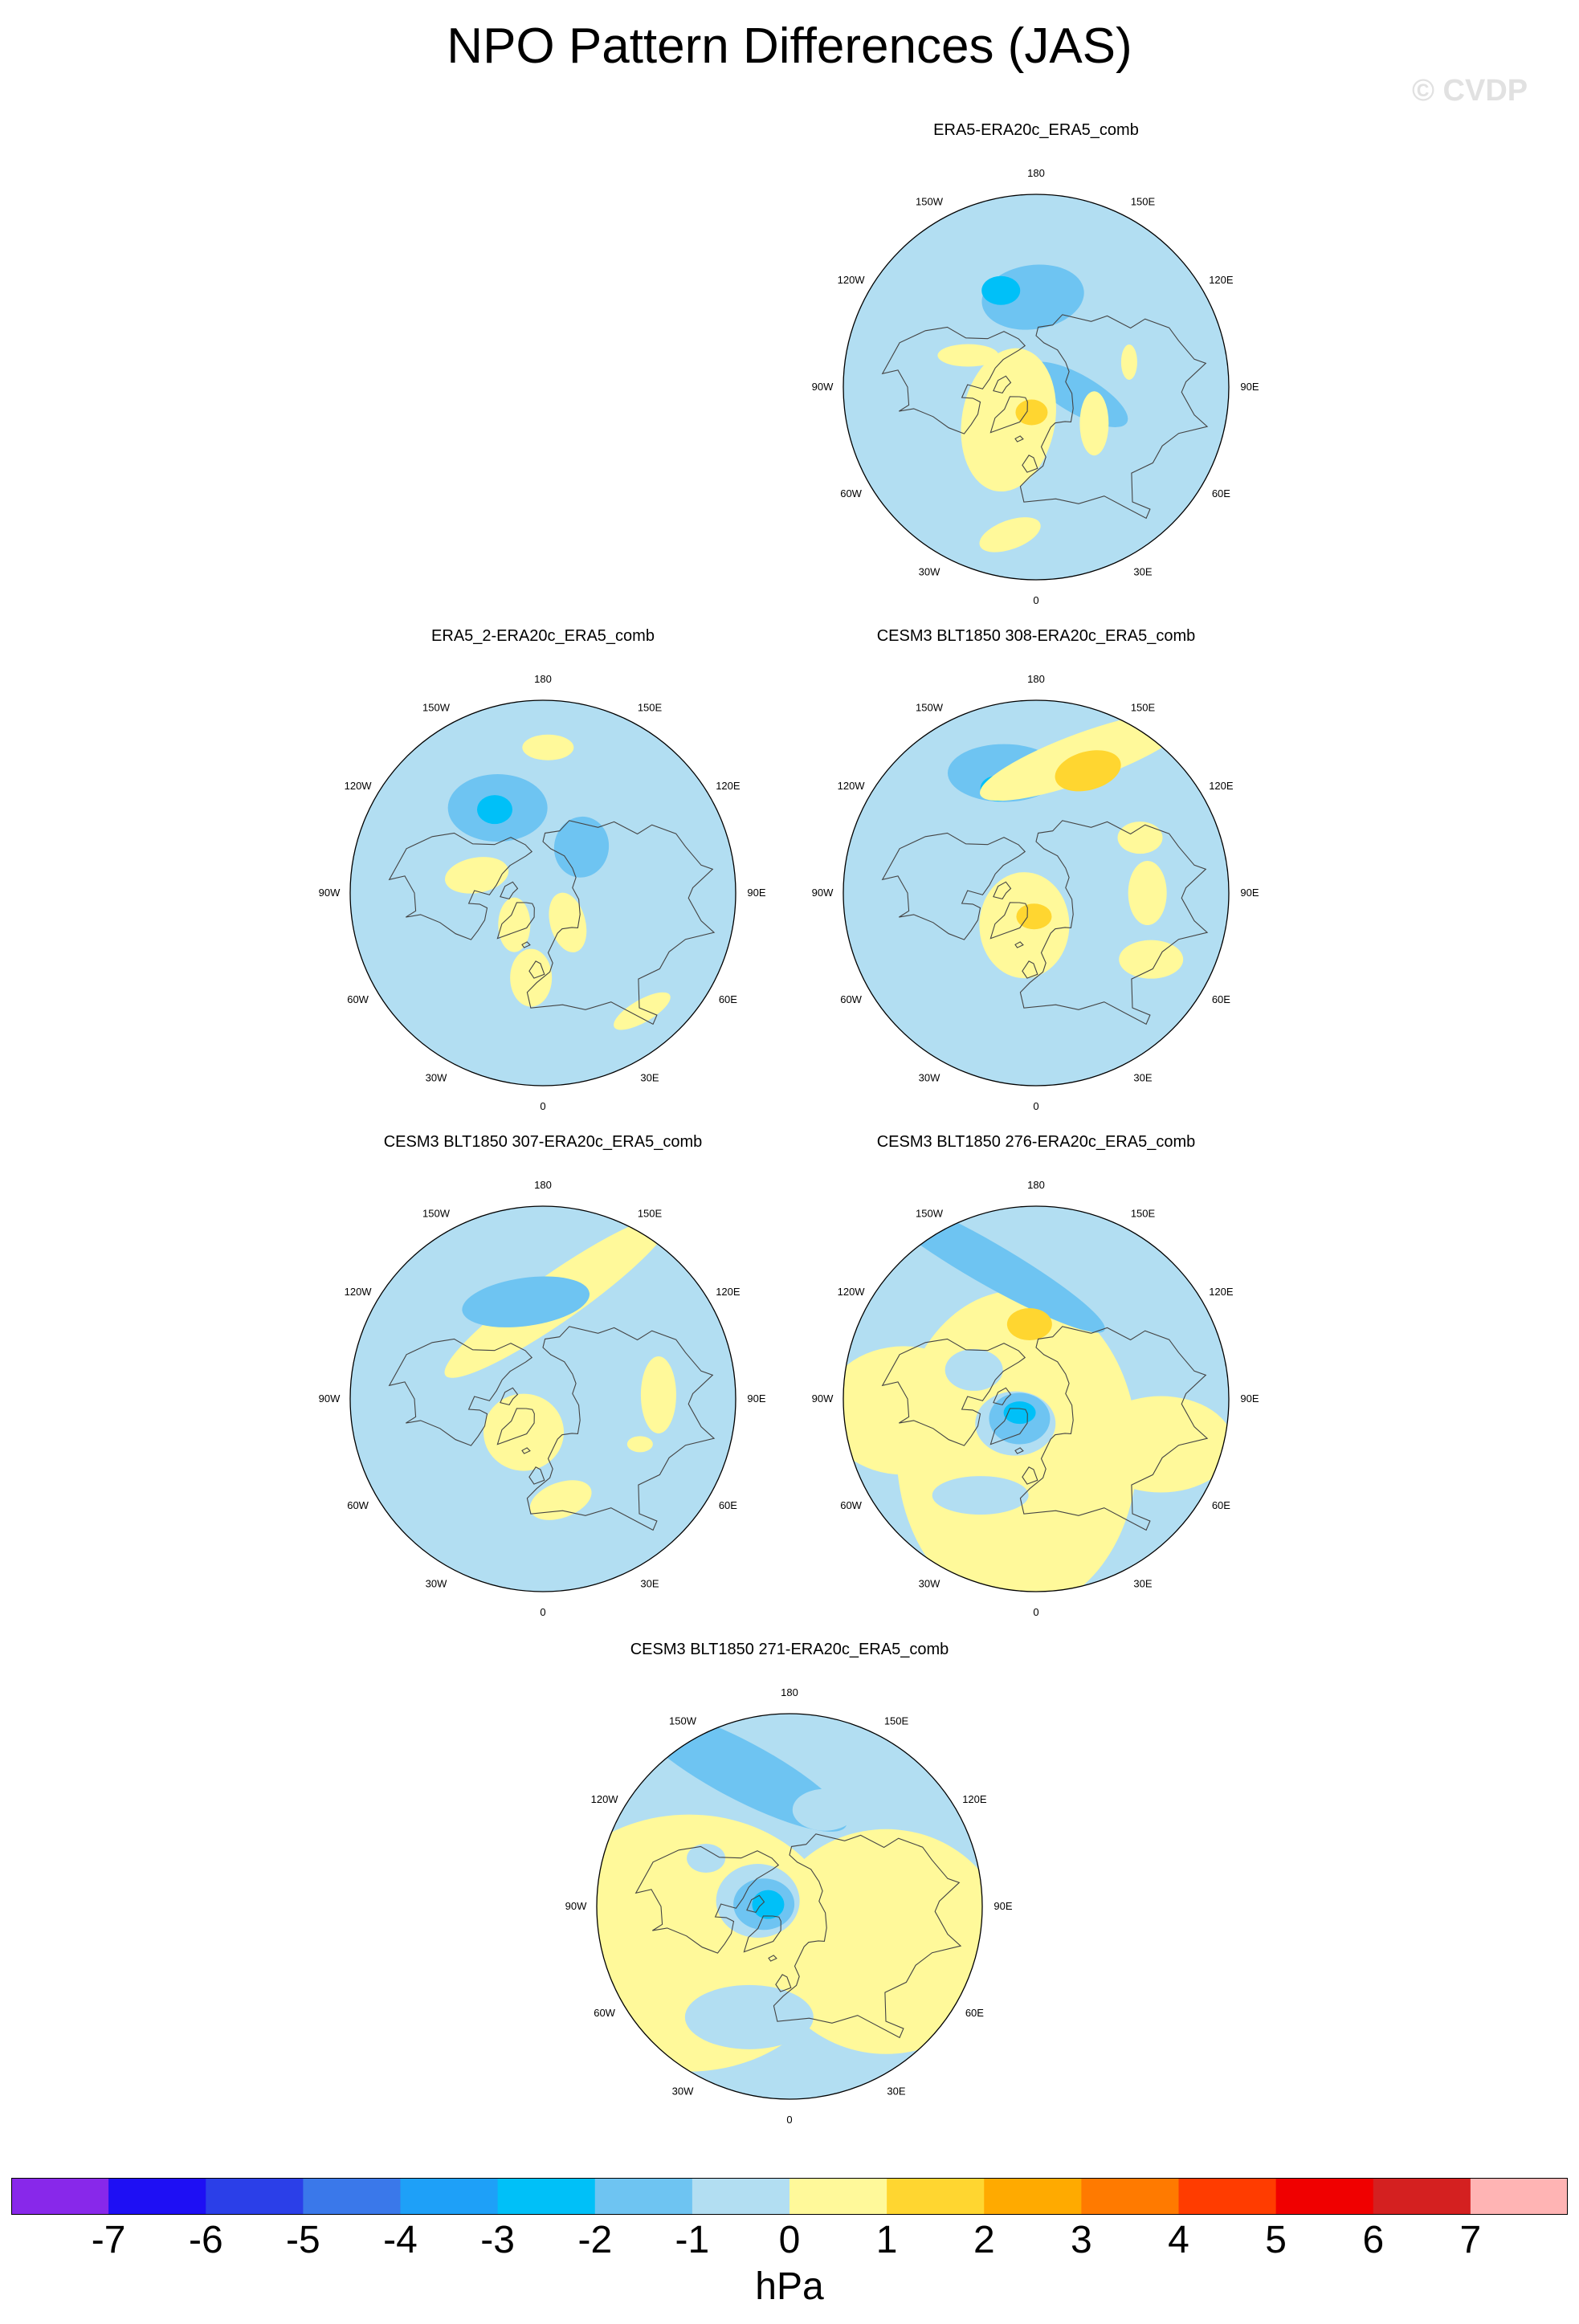  What do you see at coordinates (303, 2240) in the screenshot?
I see `colorbar-tick-label: -5` at bounding box center [303, 2240].